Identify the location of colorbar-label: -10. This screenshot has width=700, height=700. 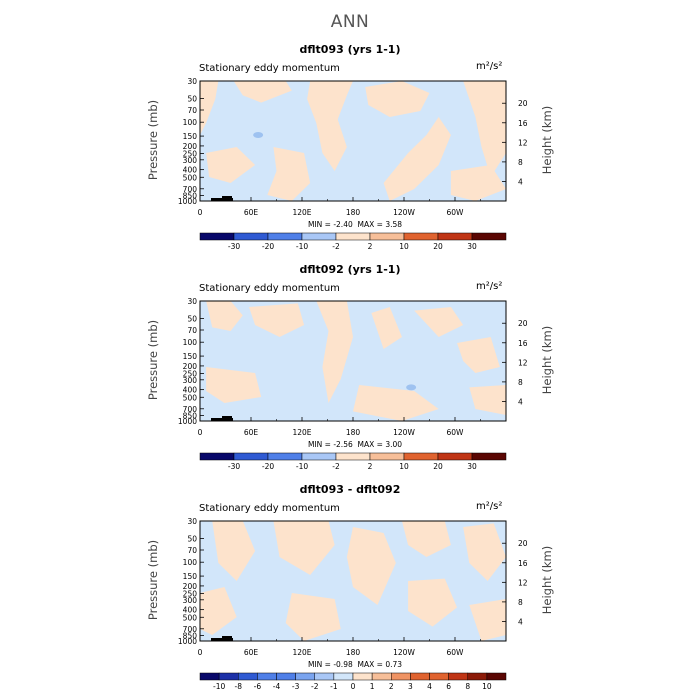
(302, 246).